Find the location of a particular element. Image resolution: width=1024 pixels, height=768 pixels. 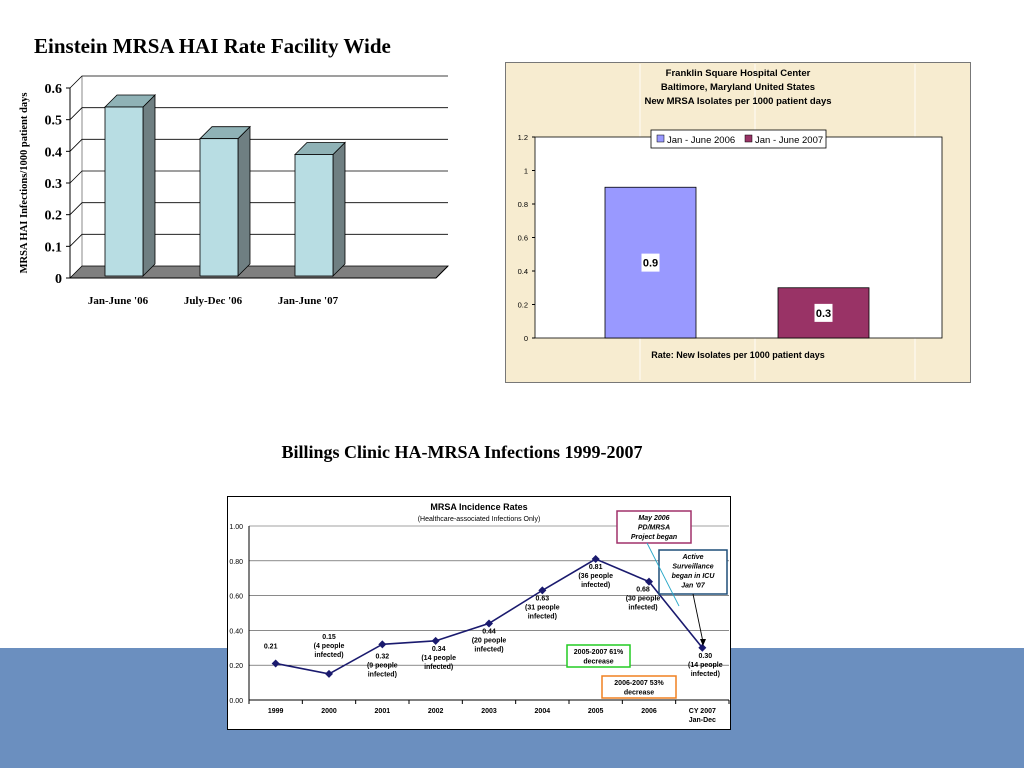

point-label-group: 0.30 (14 people infected) is located at coordinates (705, 665).